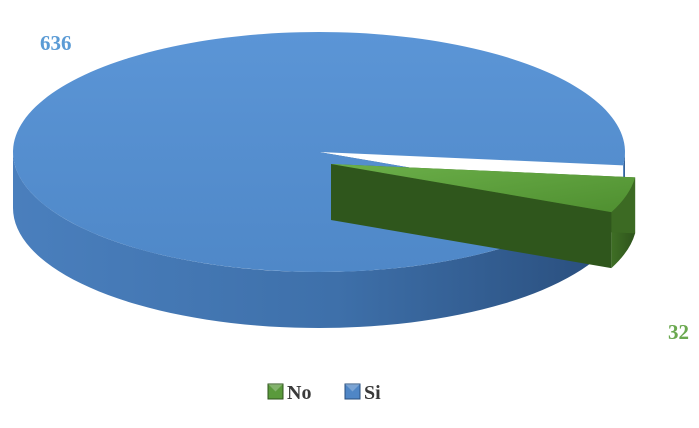  Describe the element at coordinates (362, 393) in the screenshot. I see `legend-item-si: Si` at that location.